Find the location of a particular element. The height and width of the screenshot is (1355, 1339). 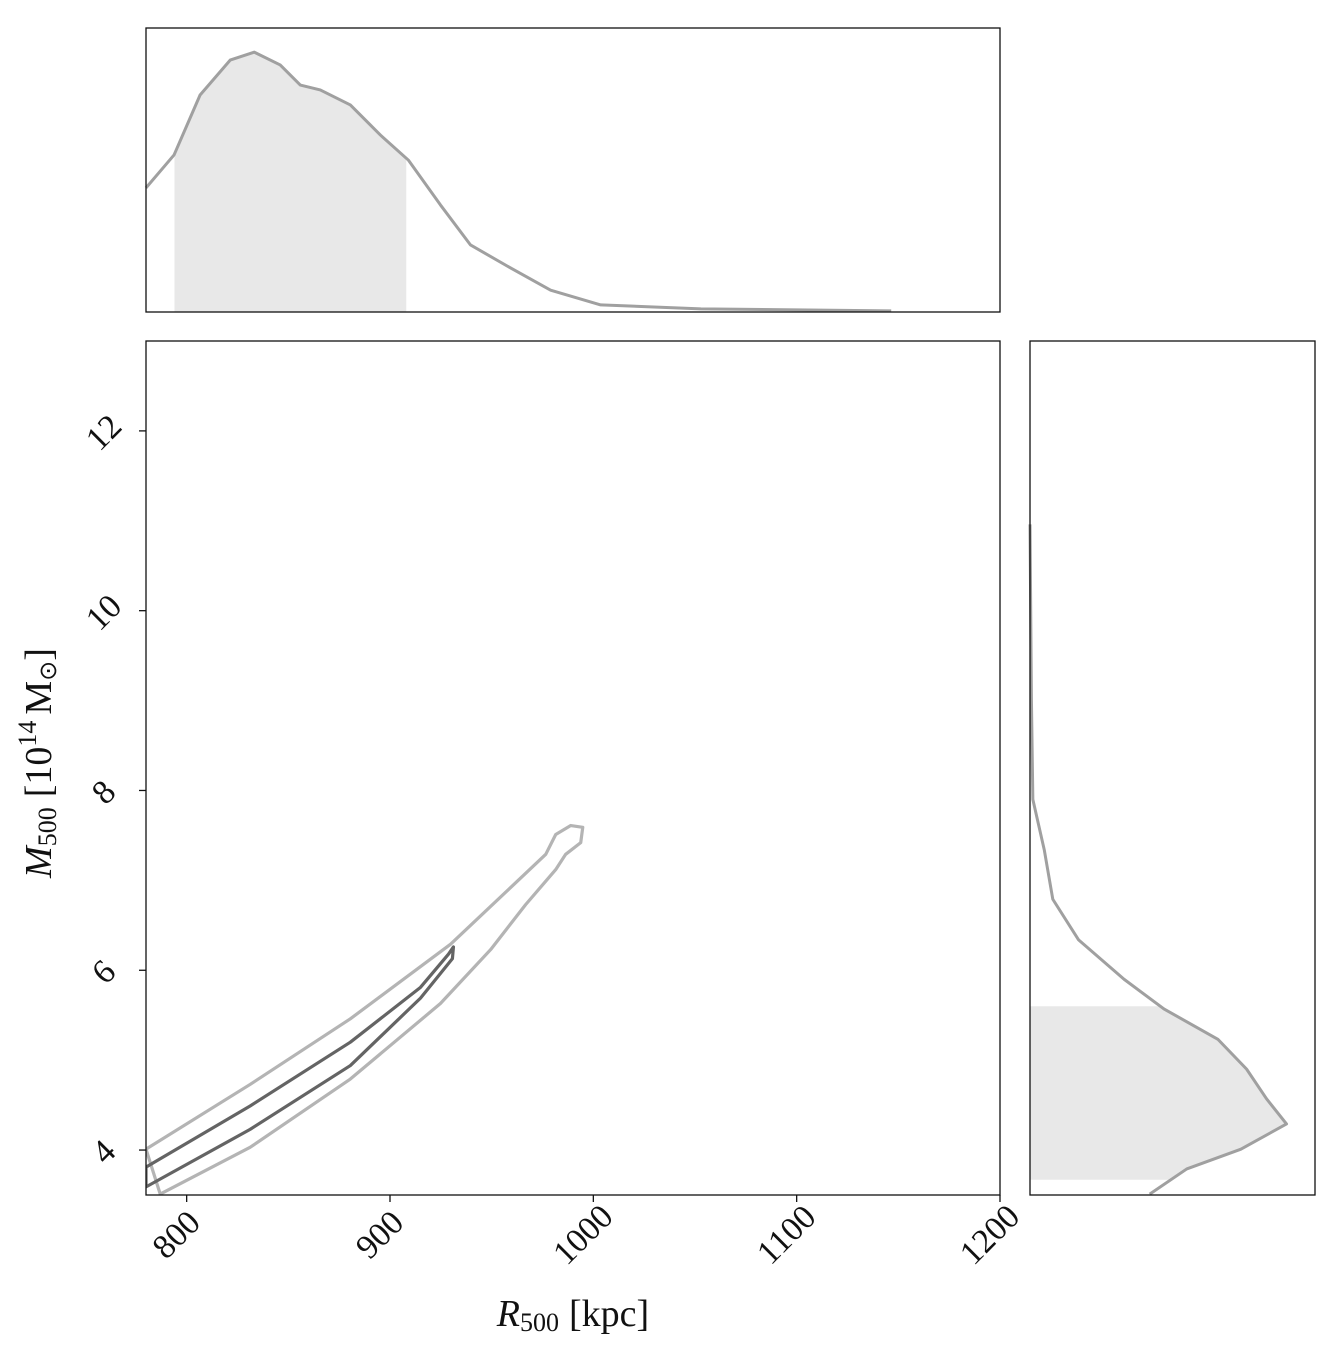

contour-group is located at coordinates (365, 1009).